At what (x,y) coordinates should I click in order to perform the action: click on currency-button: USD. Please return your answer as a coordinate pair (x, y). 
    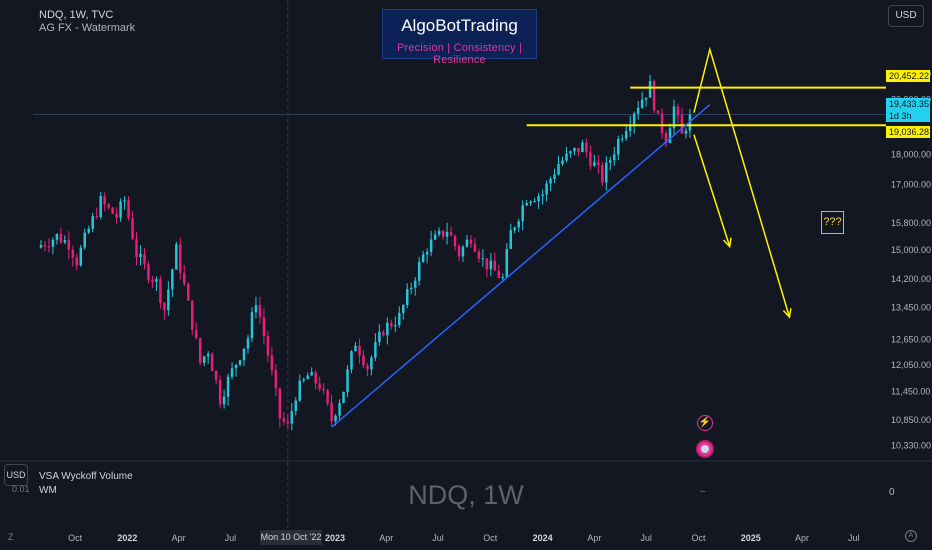
    Looking at the image, I should click on (906, 16).